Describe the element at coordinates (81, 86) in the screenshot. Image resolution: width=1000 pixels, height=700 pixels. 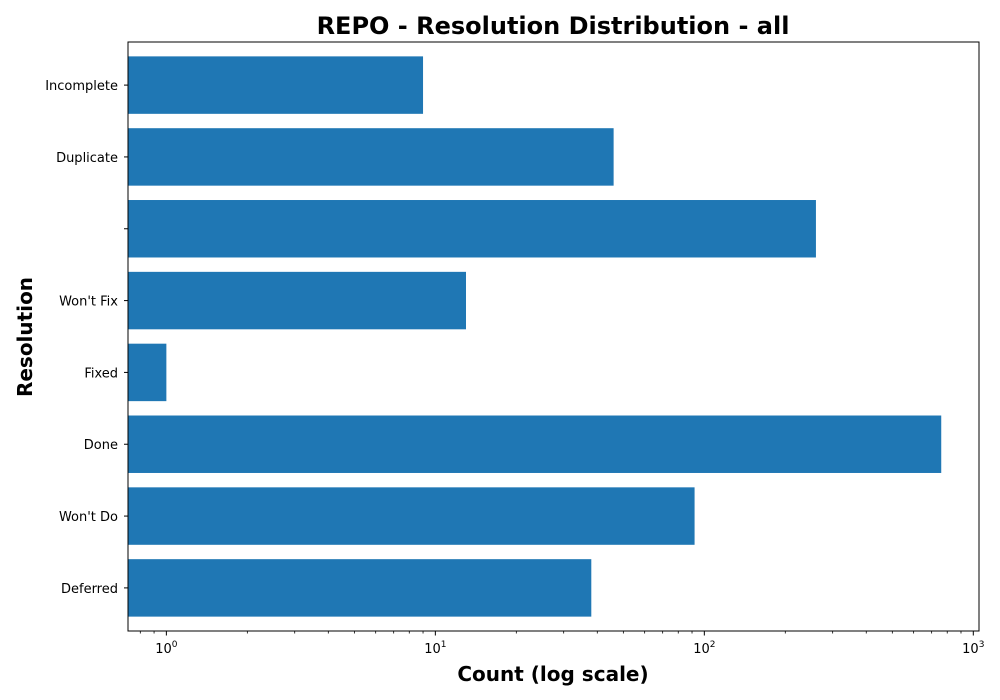
I see `y-tick-label: Incomplete` at that location.